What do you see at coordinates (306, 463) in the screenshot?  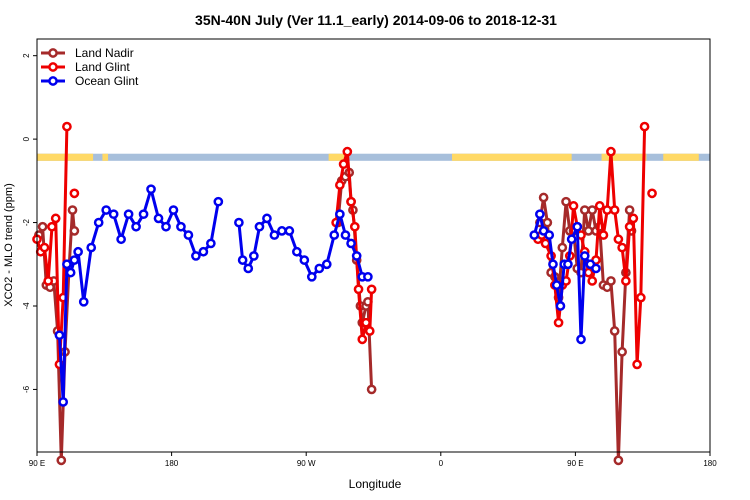 I see `x-tick-label: 90 W` at bounding box center [306, 463].